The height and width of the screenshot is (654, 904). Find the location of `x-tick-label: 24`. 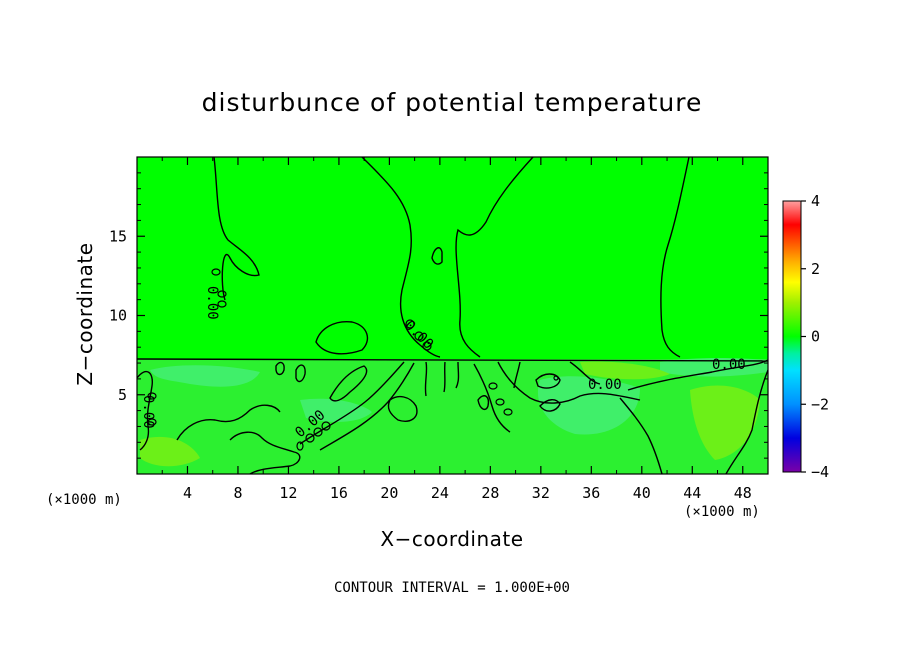

x-tick-label: 24 is located at coordinates (440, 493).